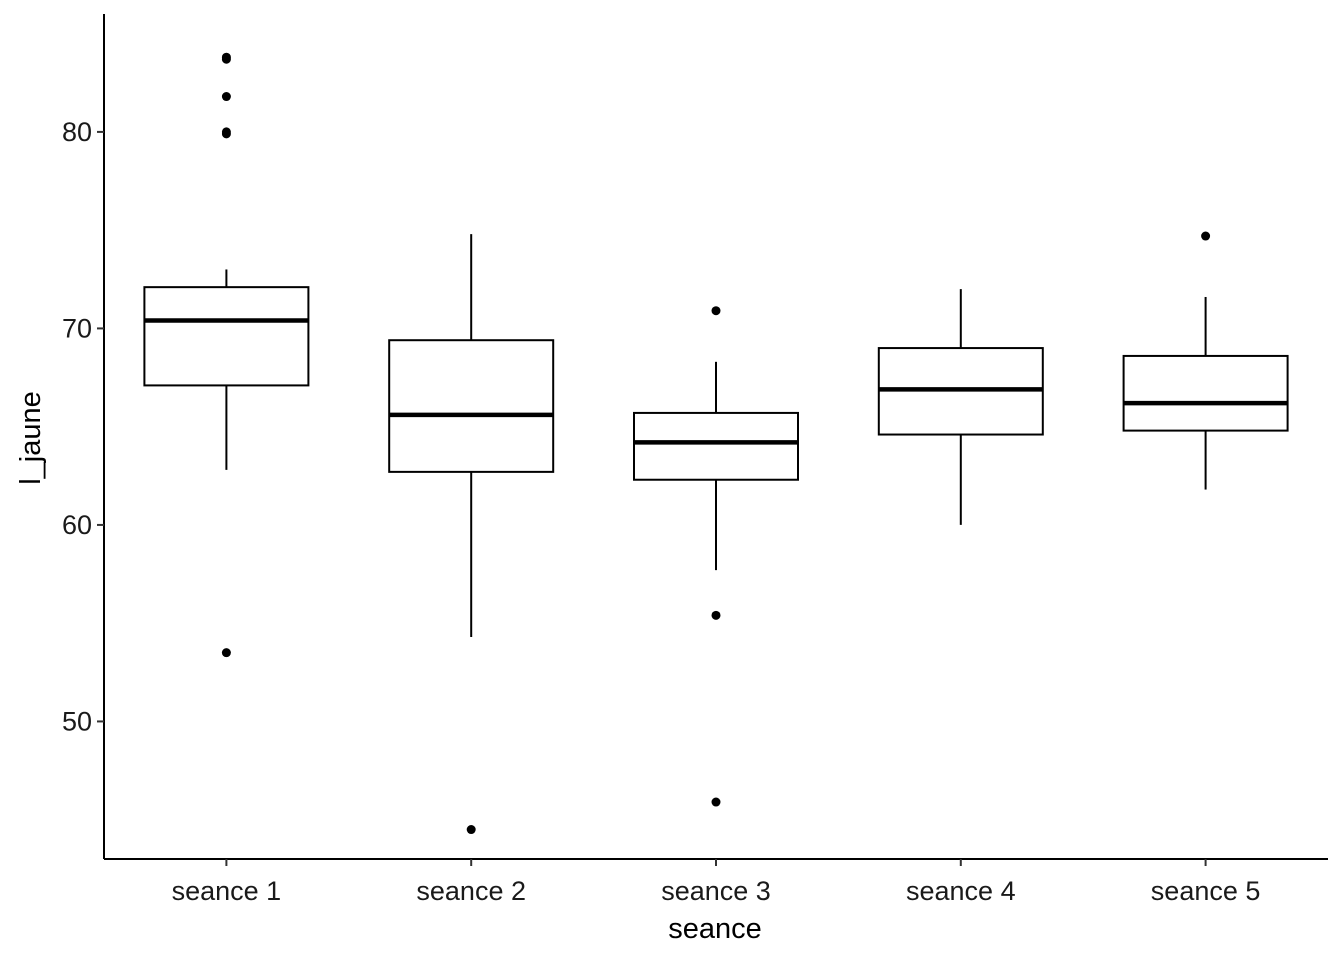  I want to click on x-axis-title: seance, so click(715, 929).